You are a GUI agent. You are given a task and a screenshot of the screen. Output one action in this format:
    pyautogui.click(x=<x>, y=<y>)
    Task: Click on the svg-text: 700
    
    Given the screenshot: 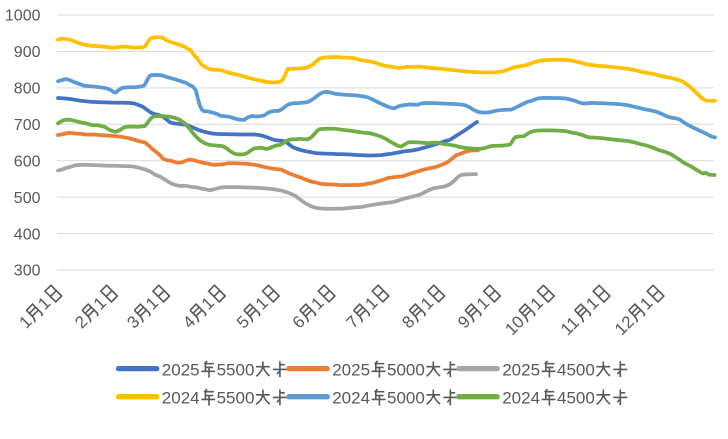 What is the action you would take?
    pyautogui.click(x=27, y=125)
    